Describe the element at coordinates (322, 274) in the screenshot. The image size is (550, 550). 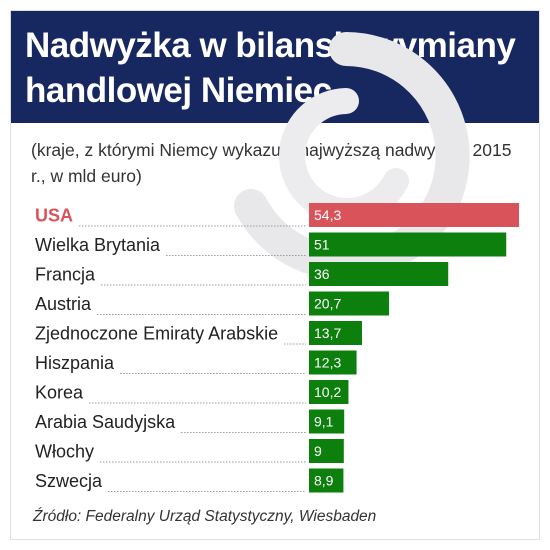
I see `value-label: 36` at that location.